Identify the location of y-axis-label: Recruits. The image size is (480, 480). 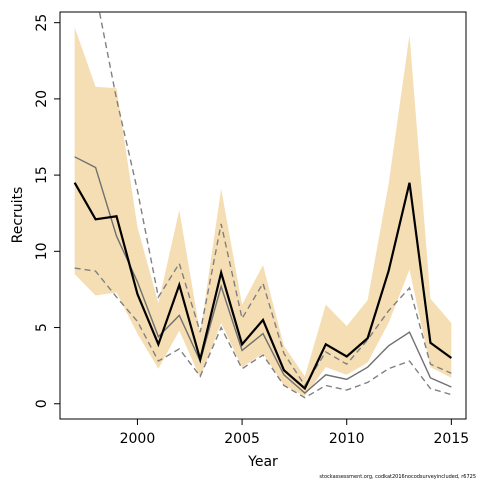
(18, 215).